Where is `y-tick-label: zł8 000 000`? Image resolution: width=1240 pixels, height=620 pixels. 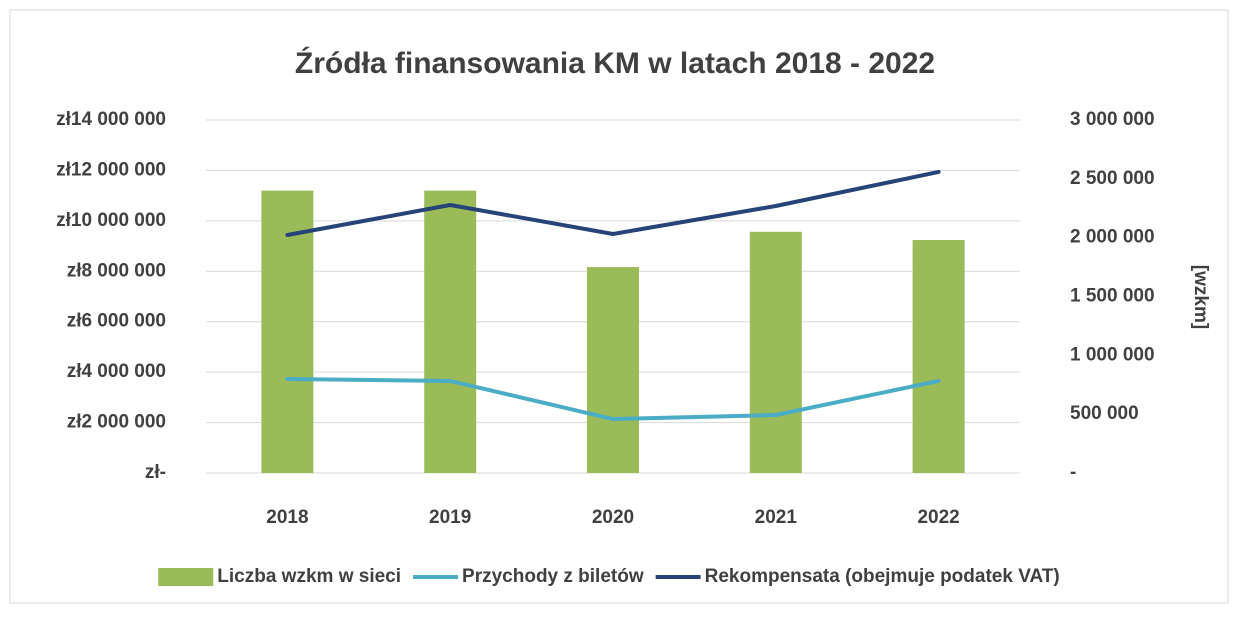 y-tick-label: zł8 000 000 is located at coordinates (116, 270).